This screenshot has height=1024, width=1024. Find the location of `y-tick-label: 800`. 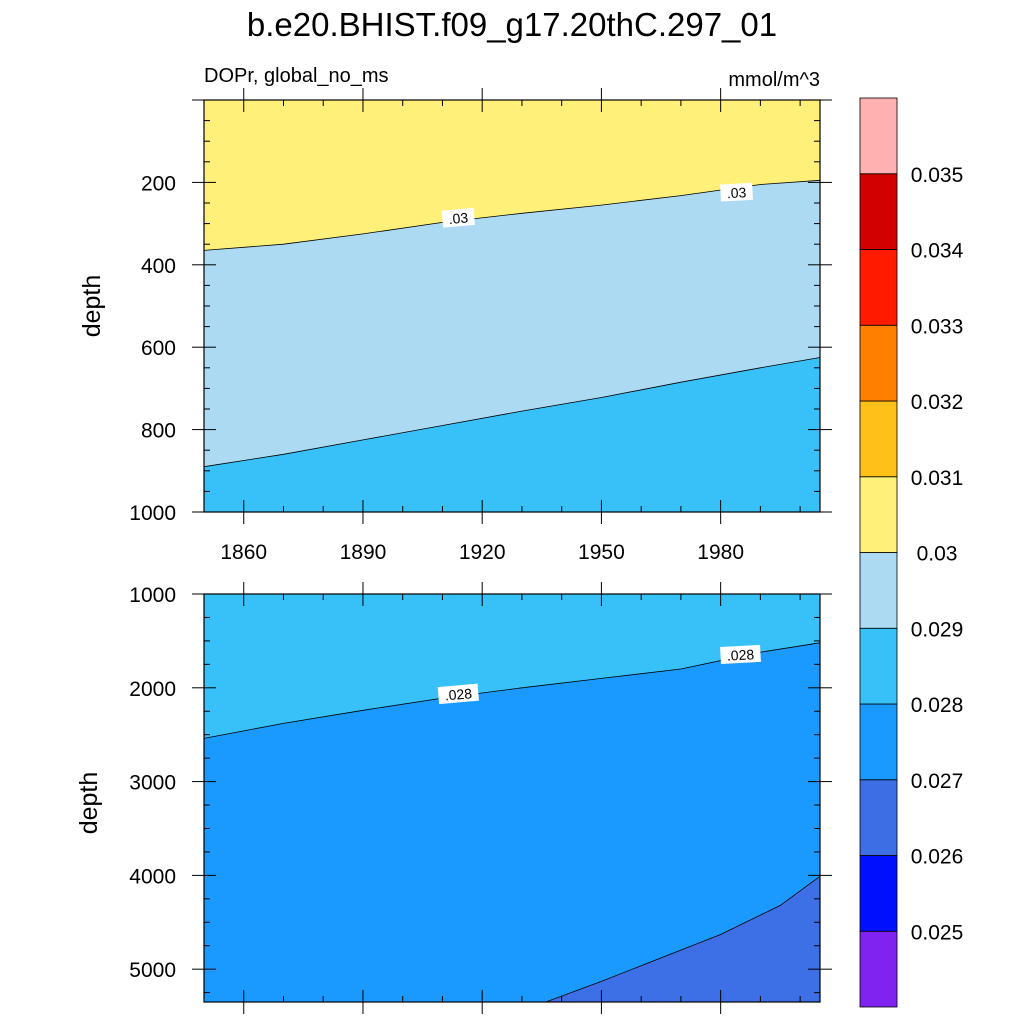

y-tick-label: 800 is located at coordinates (158, 431).